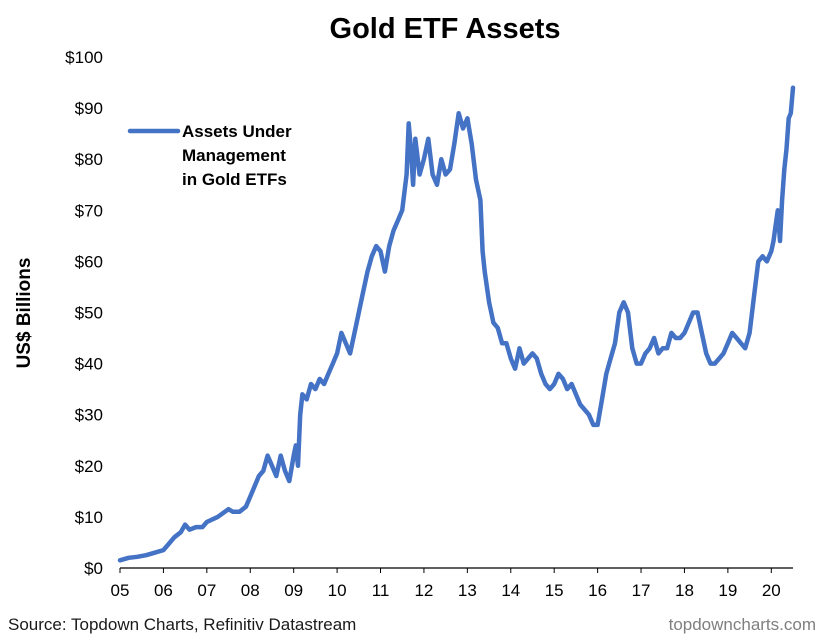  Describe the element at coordinates (89, 364) in the screenshot. I see `y-tick-label: $40` at that location.